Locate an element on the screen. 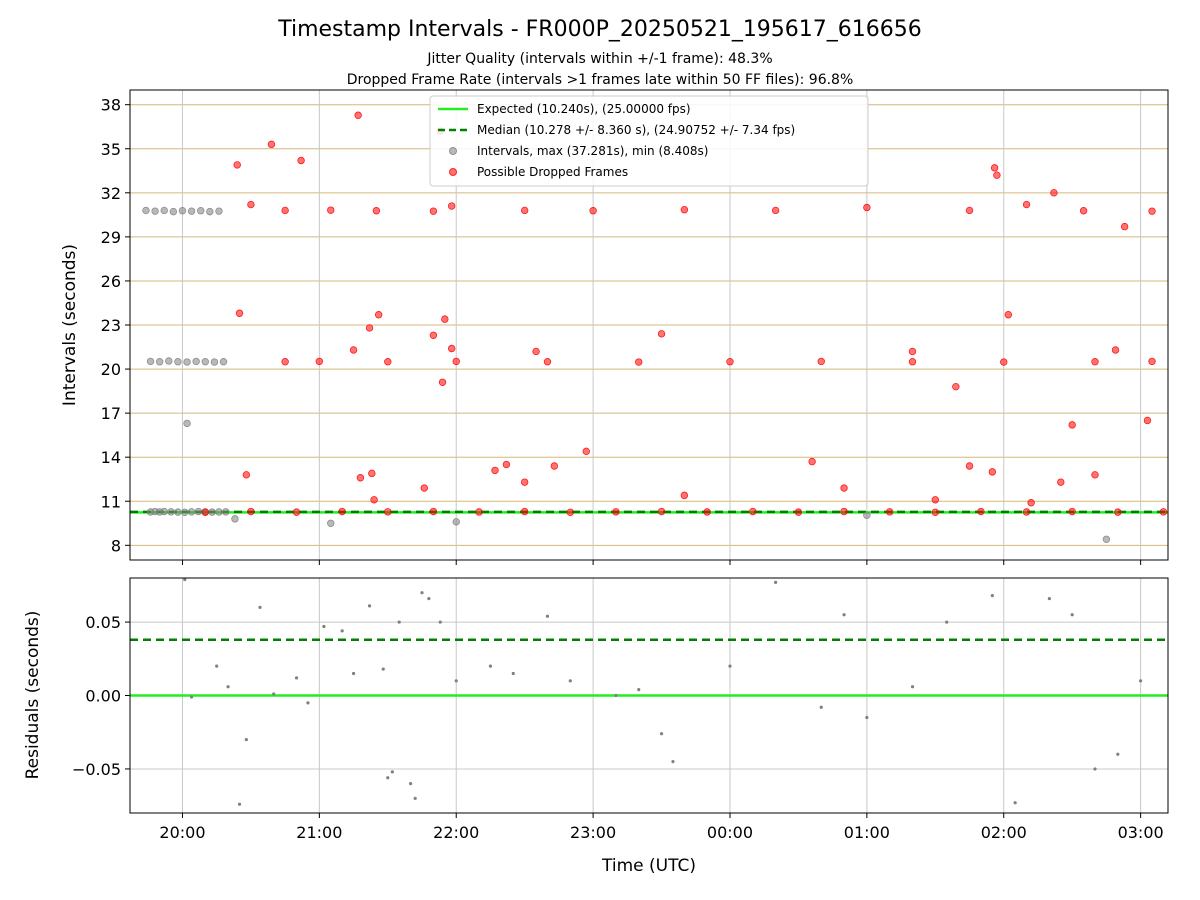  residuals-y-tick-label: 0.00 is located at coordinates (103, 696).